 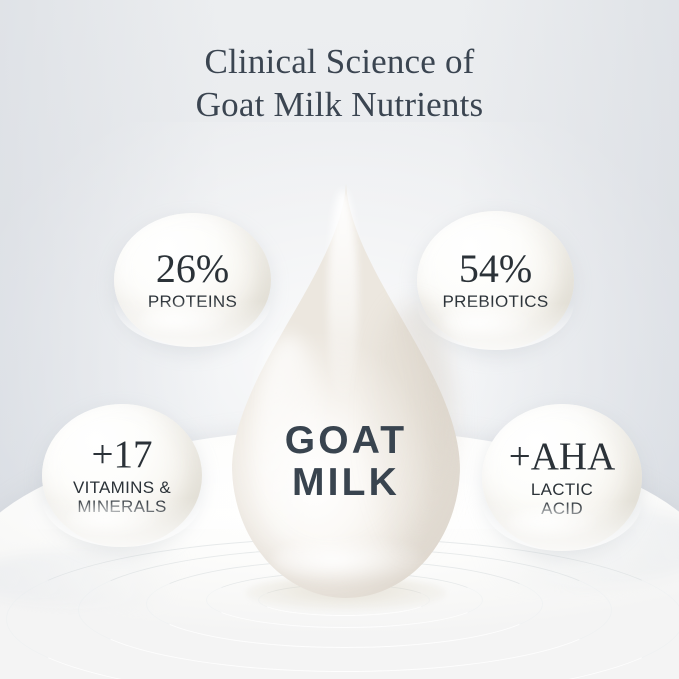 What do you see at coordinates (122, 487) in the screenshot?
I see `bubble-vitamins-caption-line-1: VITAMINS &` at bounding box center [122, 487].